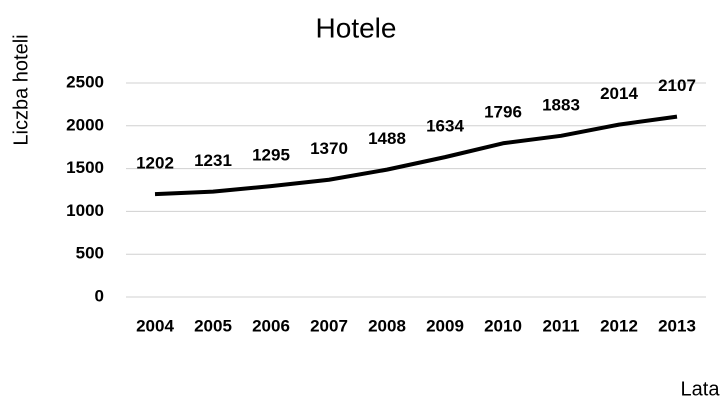  What do you see at coordinates (445, 126) in the screenshot?
I see `data-label: 1634` at bounding box center [445, 126].